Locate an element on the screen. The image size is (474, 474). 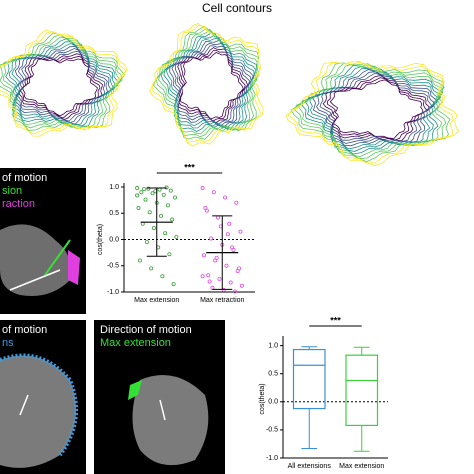
figure-title: Cell contours is located at coordinates (237, 8).